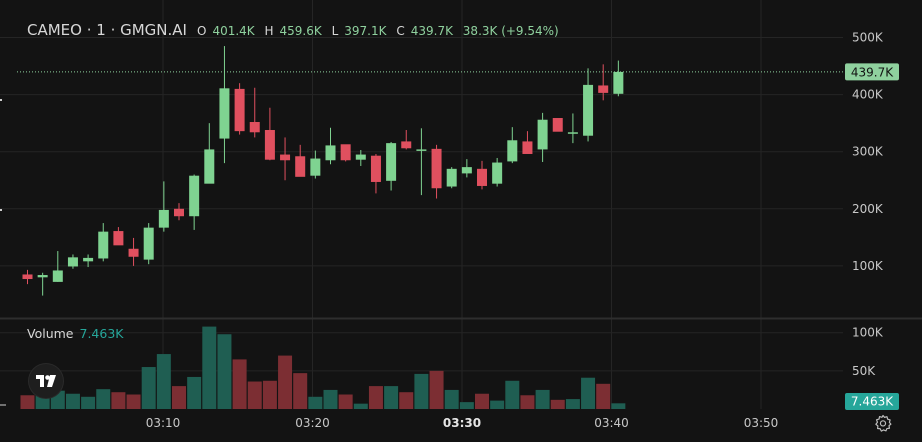 Image resolution: width=922 pixels, height=442 pixels. Describe the element at coordinates (163, 423) in the screenshot. I see `time-tick-label: 03:10` at that location.